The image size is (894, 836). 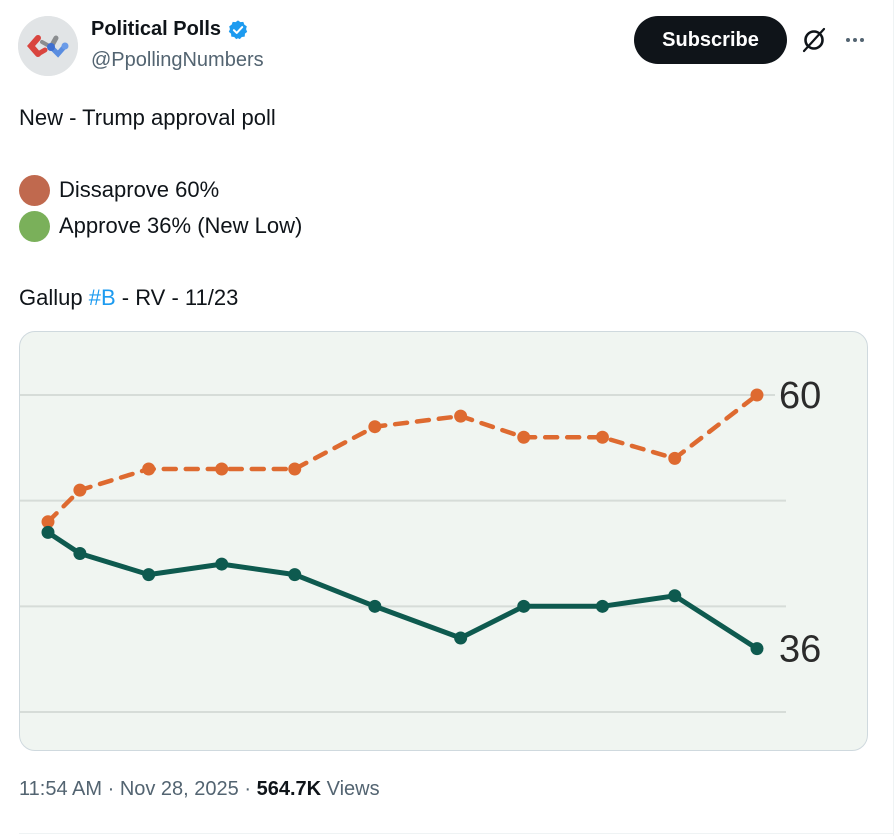 I want to click on green-circle-icon, so click(x=34, y=226).